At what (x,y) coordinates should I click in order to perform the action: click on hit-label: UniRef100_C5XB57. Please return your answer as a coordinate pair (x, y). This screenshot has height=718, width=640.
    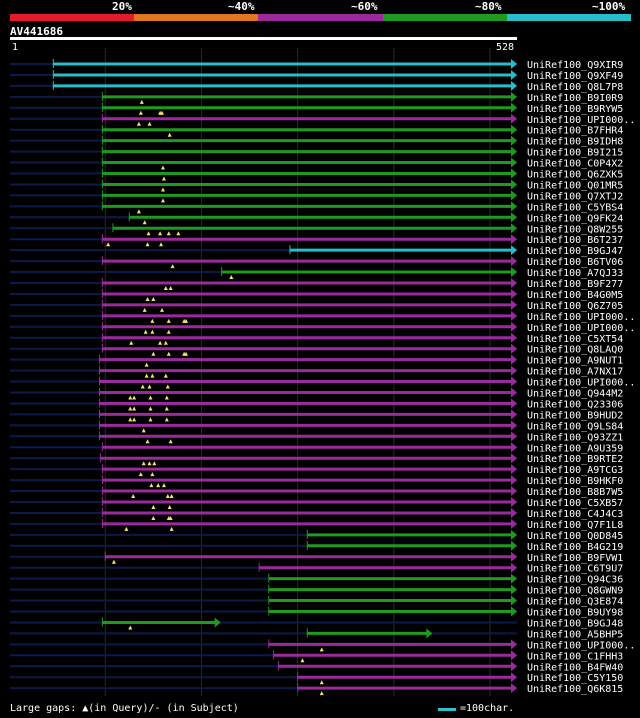
    Looking at the image, I should click on (575, 503).